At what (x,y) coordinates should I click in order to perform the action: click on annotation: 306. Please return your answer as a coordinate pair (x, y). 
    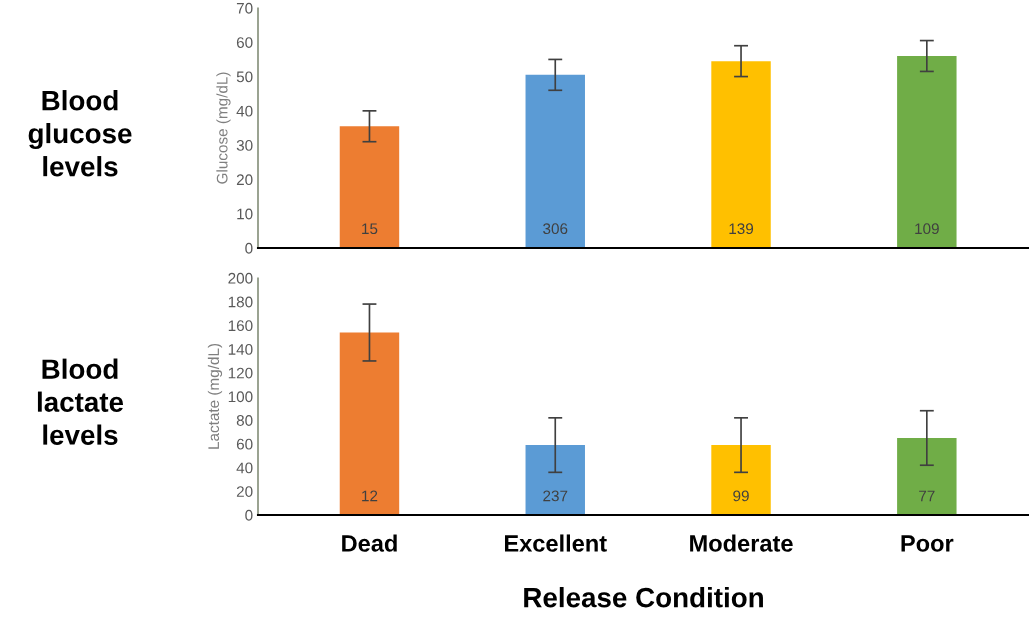
    Looking at the image, I should click on (555, 229).